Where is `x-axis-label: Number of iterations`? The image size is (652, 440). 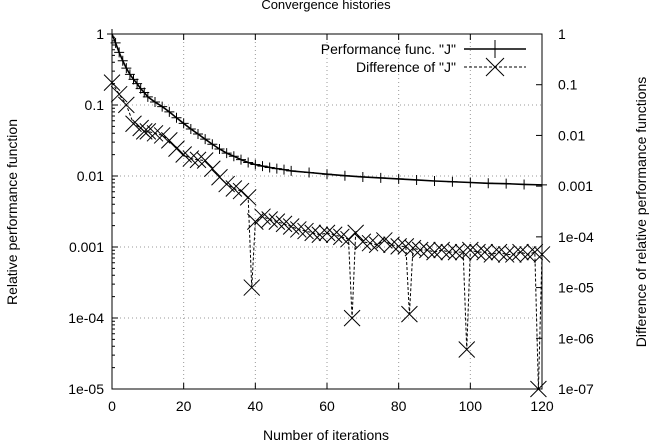
x-axis-label: Number of iterations is located at coordinates (326, 433).